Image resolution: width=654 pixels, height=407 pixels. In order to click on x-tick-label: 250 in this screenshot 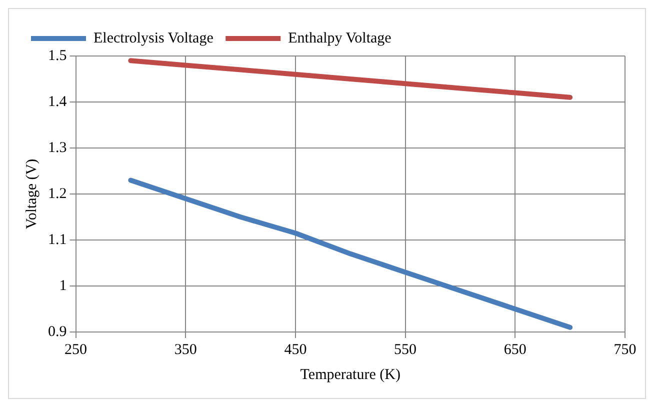, I will do `click(75, 350)`.